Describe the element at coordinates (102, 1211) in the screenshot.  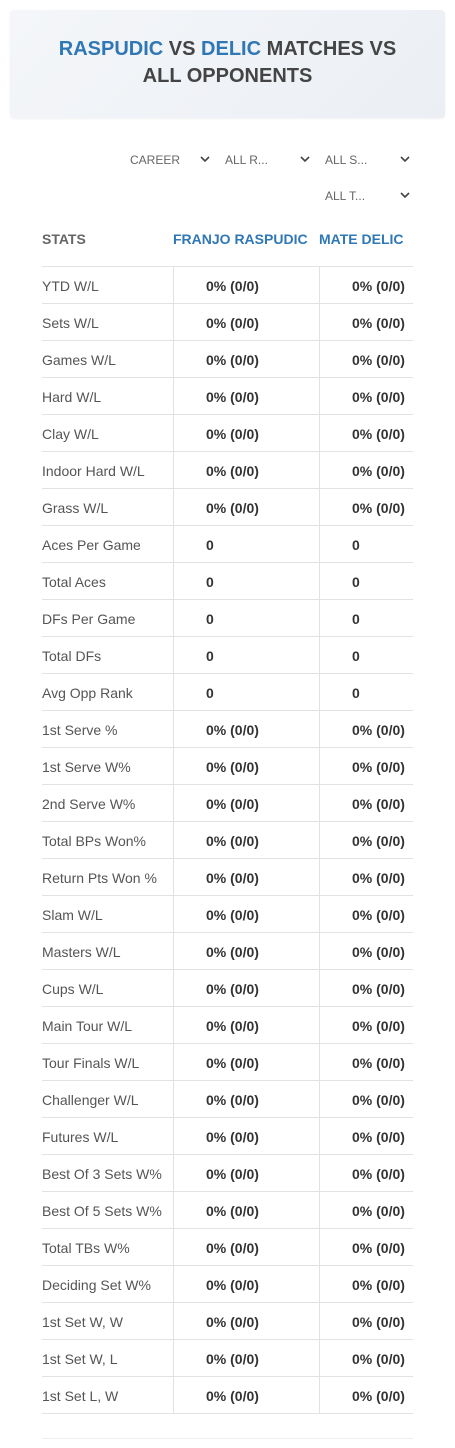
I see `stat-label: Best Of 5 Sets W%` at that location.